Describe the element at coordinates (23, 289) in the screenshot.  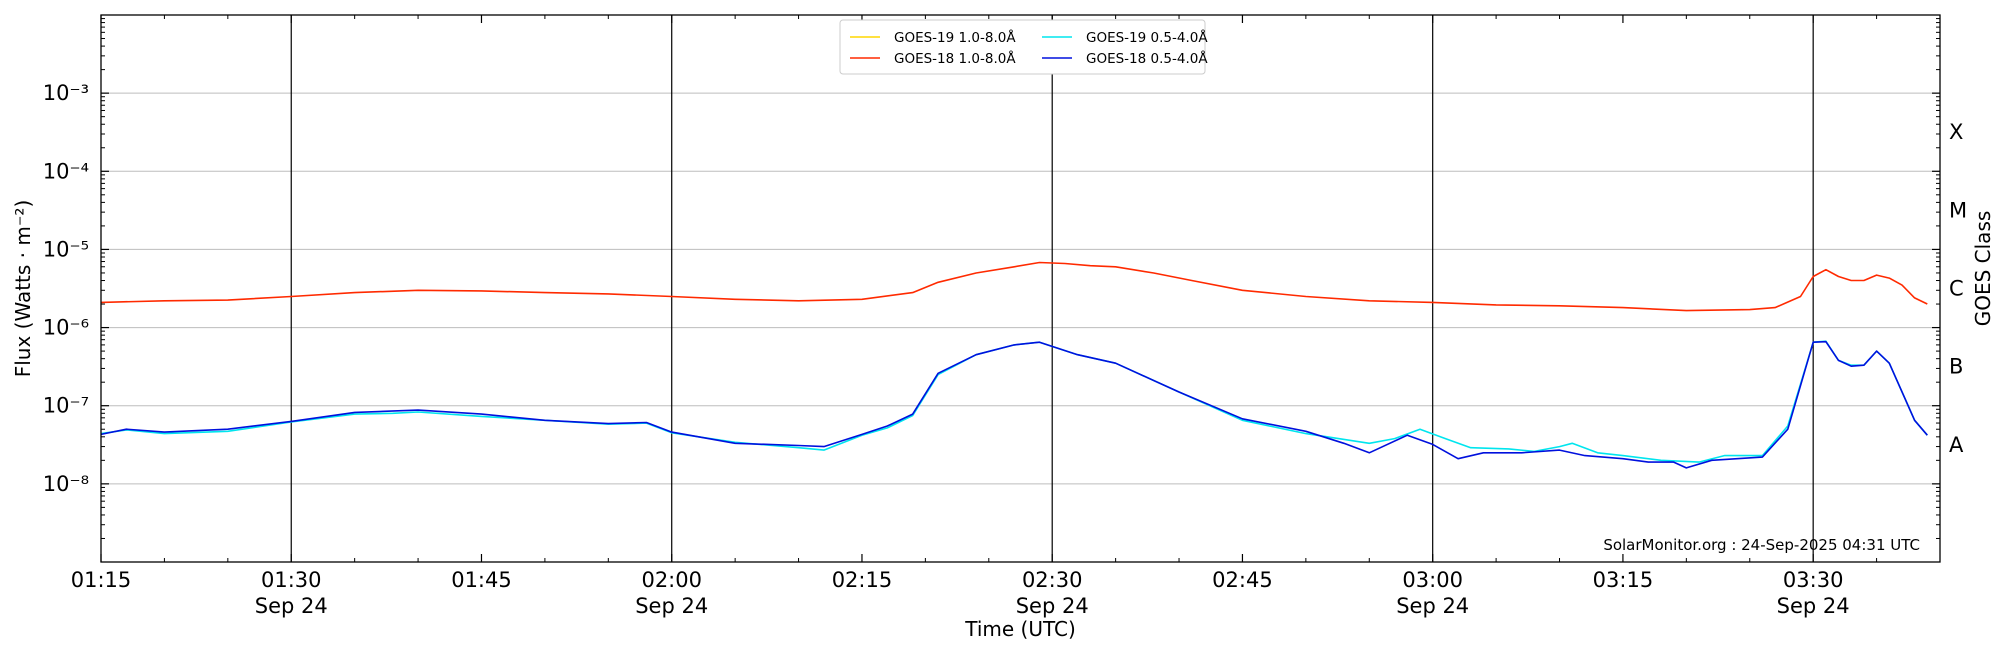
I see `y-axis-label: Flux (Watts · m⁻²)` at that location.